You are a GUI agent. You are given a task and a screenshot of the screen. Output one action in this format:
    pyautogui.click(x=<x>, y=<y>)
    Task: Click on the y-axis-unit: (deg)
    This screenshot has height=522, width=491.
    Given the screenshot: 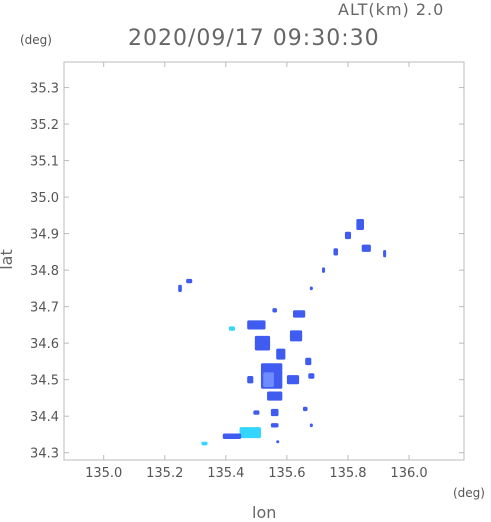 What is the action you would take?
    pyautogui.click(x=36, y=40)
    